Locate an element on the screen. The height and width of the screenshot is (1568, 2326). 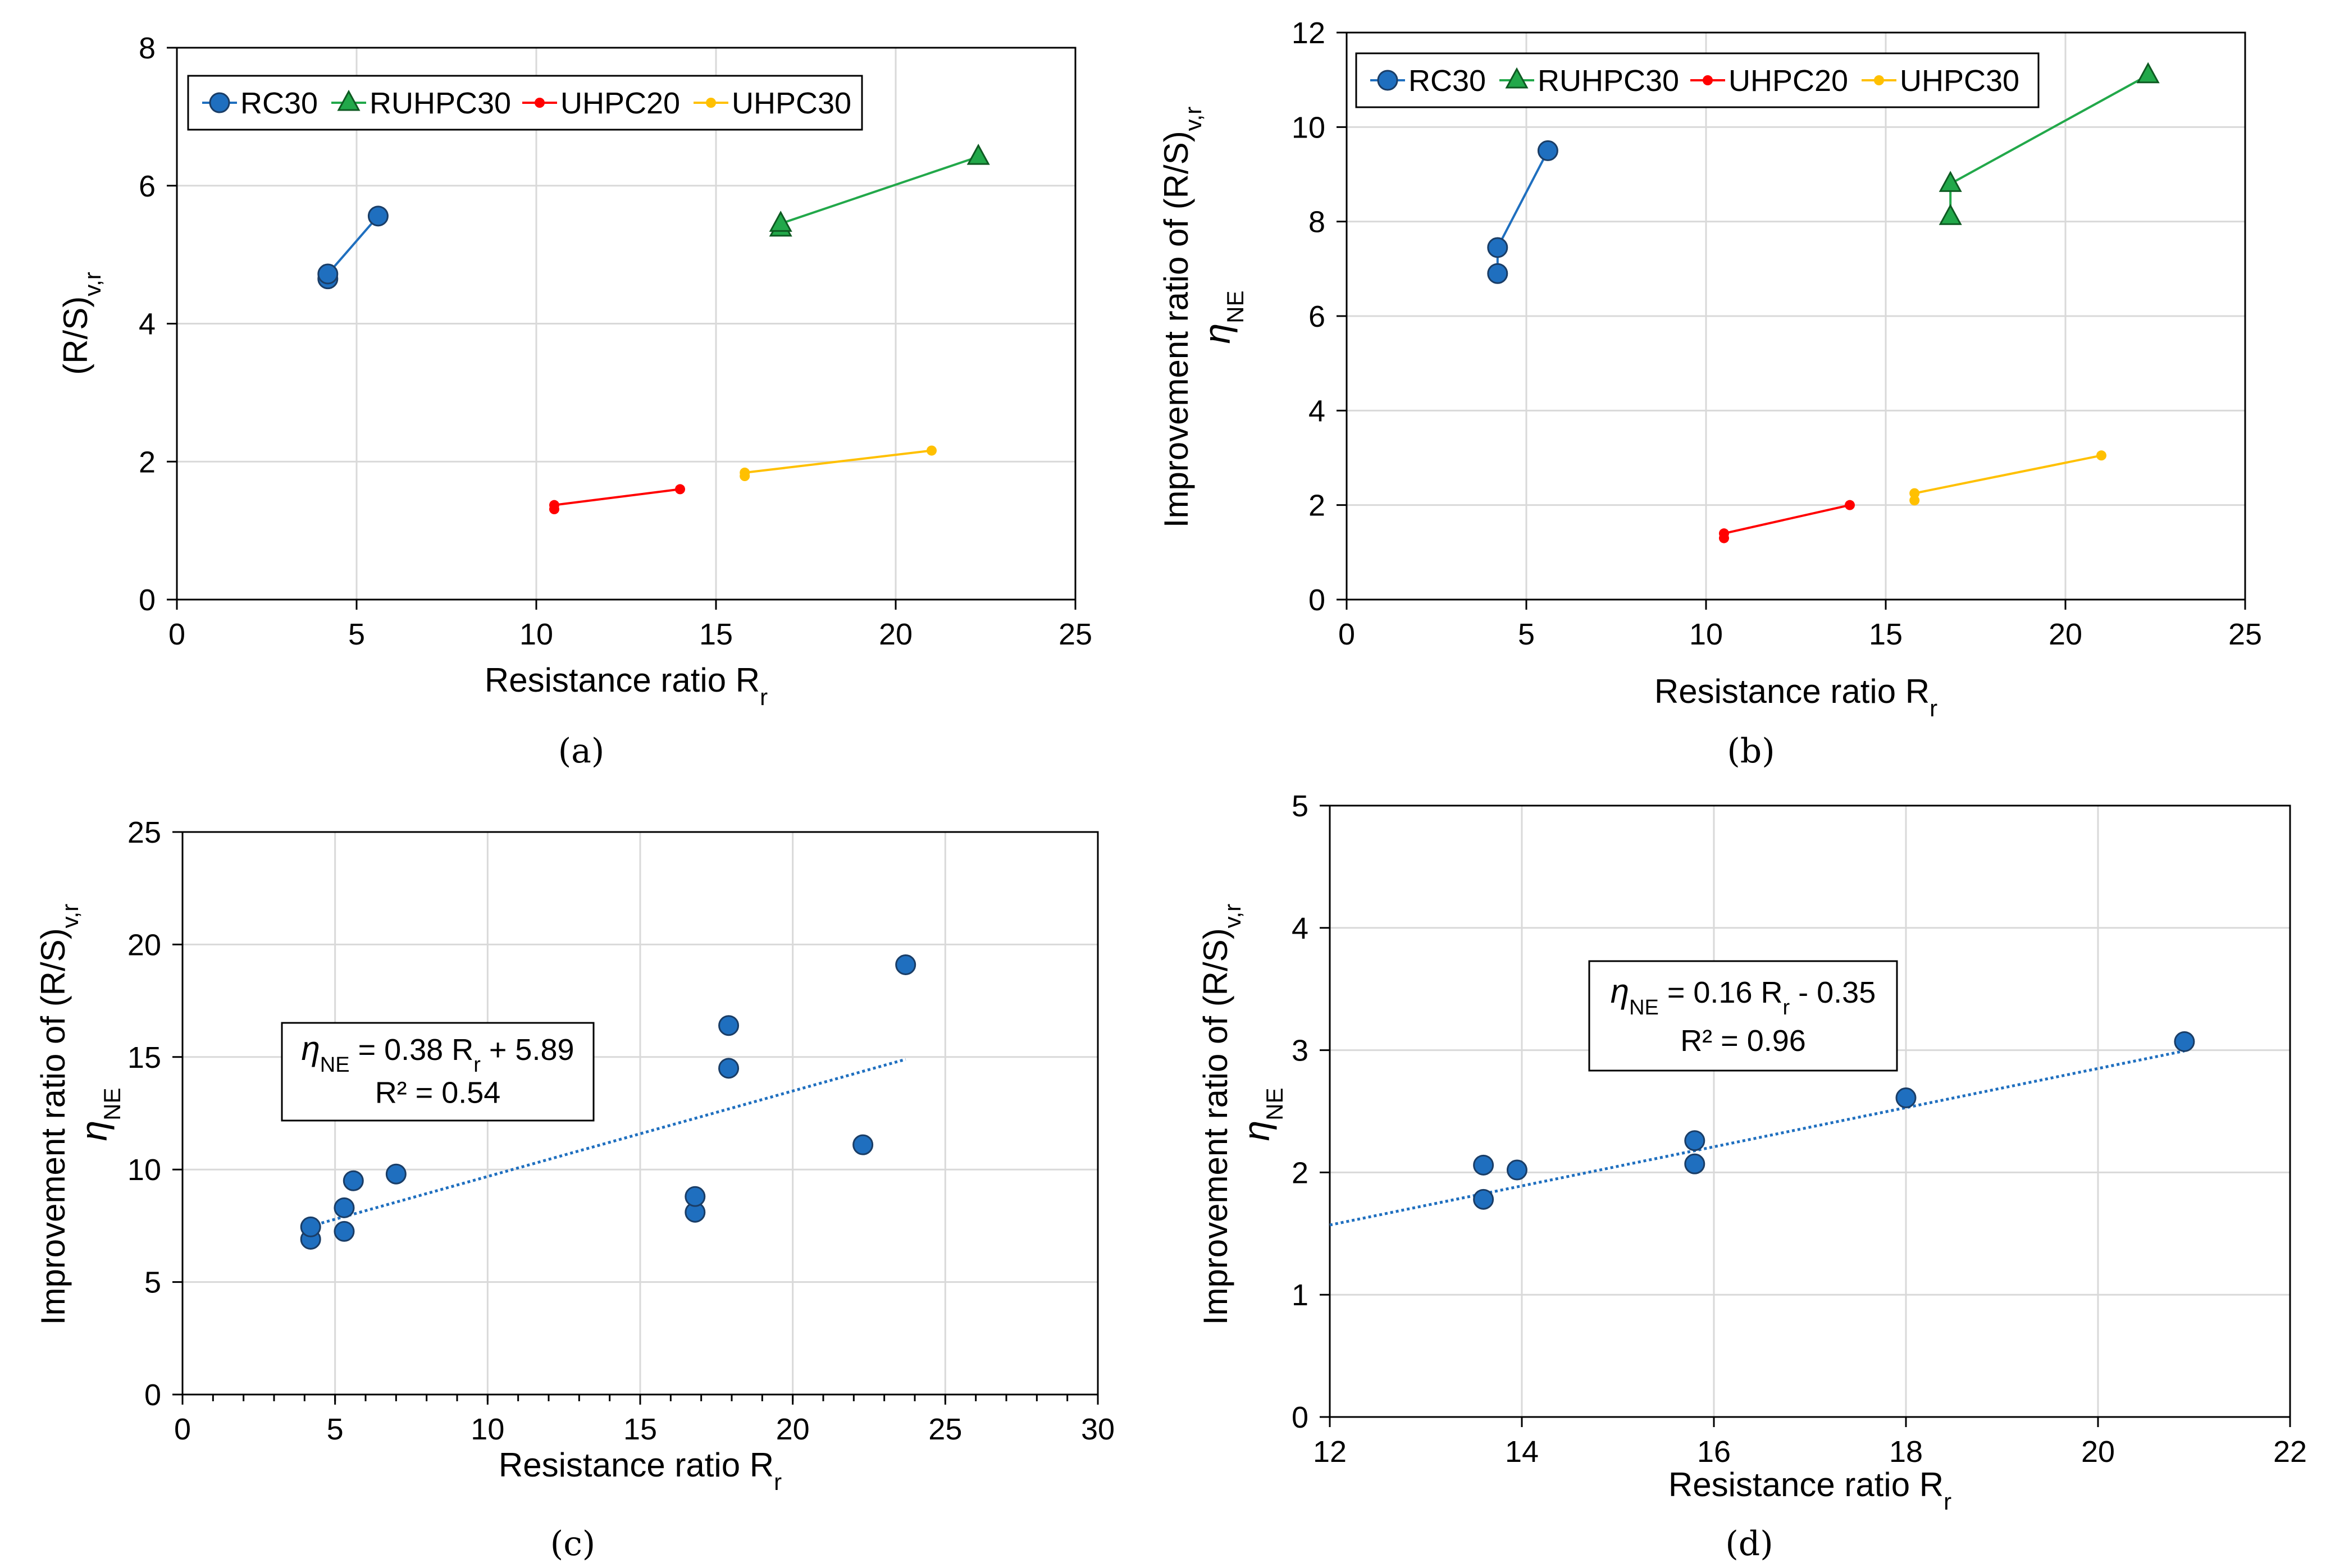
x-tick-label: 10 is located at coordinates (536, 634).